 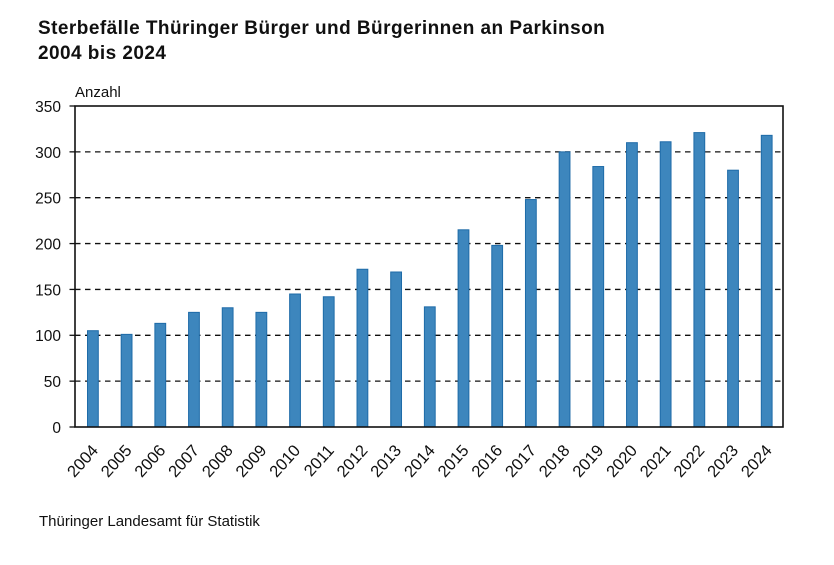 I want to click on svg-text: 2020, so click(x=622, y=461).